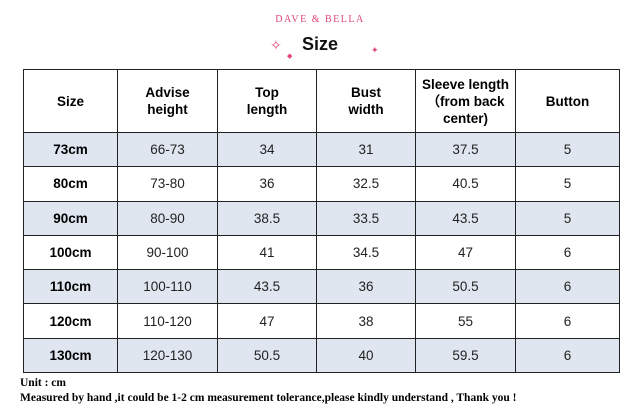 The width and height of the screenshot is (640, 416). I want to click on header-advise-height: Advise height, so click(167, 101).